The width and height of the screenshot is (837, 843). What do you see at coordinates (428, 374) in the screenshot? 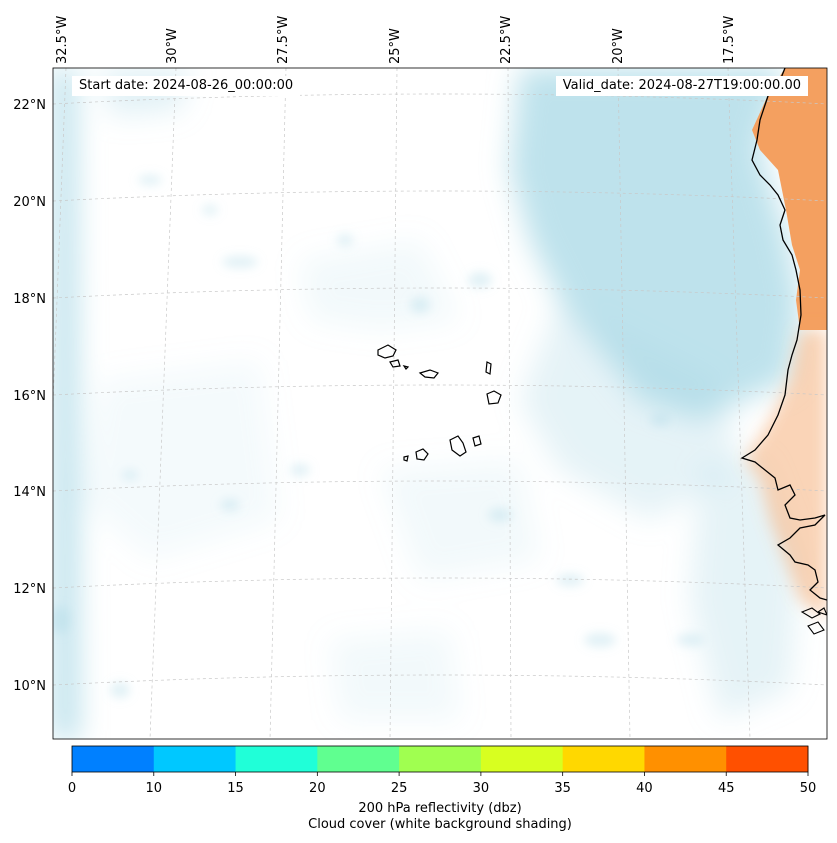
I see `island-sao-nicolau` at bounding box center [428, 374].